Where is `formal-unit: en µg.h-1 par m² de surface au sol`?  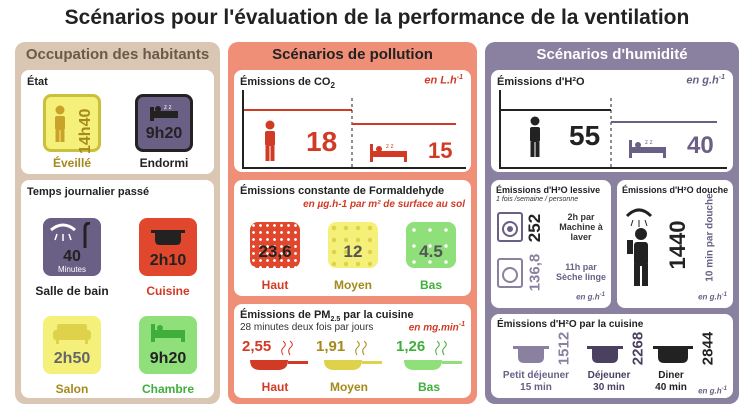 formal-unit: en µg.h-1 par m² de surface au sol is located at coordinates (384, 204).